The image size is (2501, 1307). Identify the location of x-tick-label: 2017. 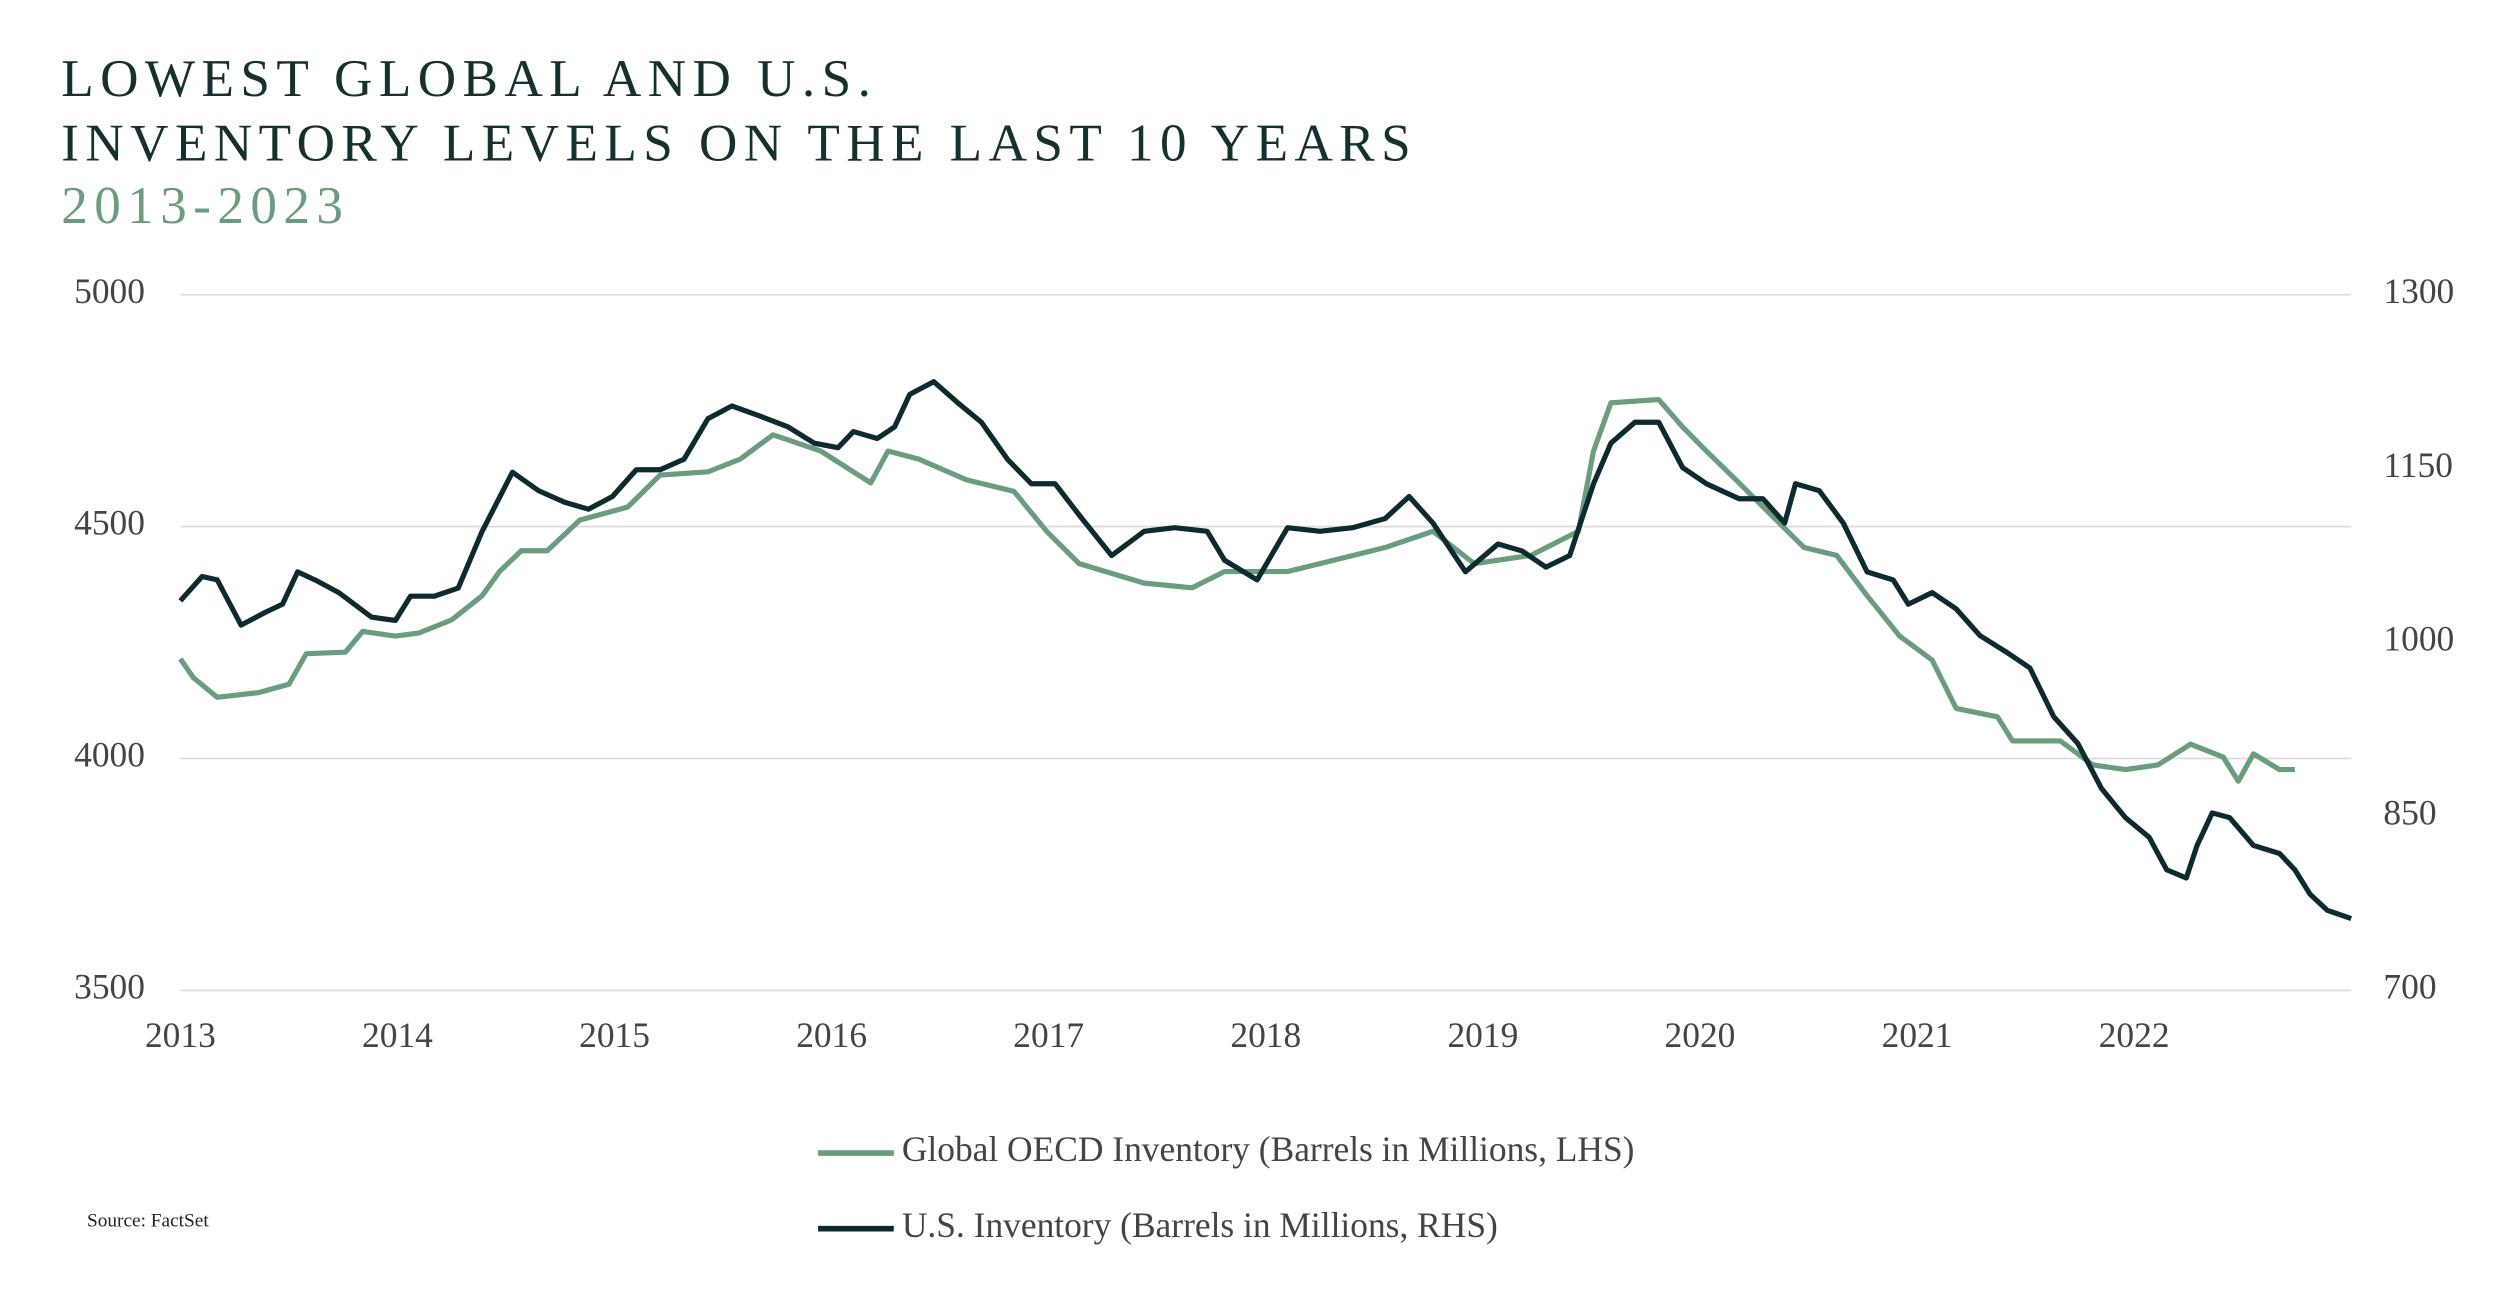
(1048, 1035).